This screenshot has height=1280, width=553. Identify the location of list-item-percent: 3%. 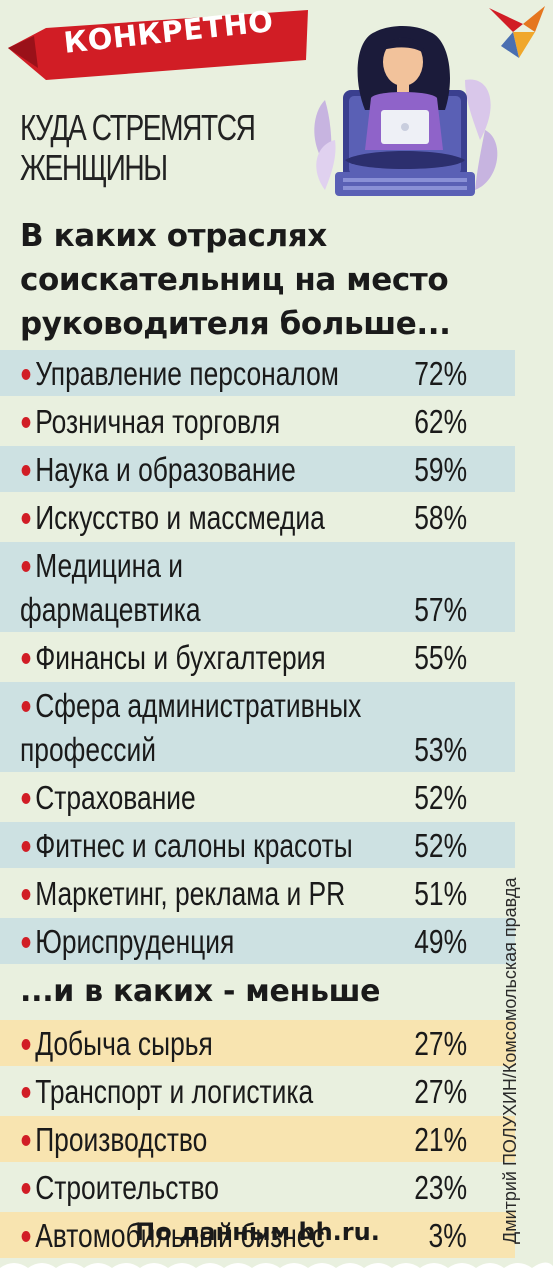
(447, 1235).